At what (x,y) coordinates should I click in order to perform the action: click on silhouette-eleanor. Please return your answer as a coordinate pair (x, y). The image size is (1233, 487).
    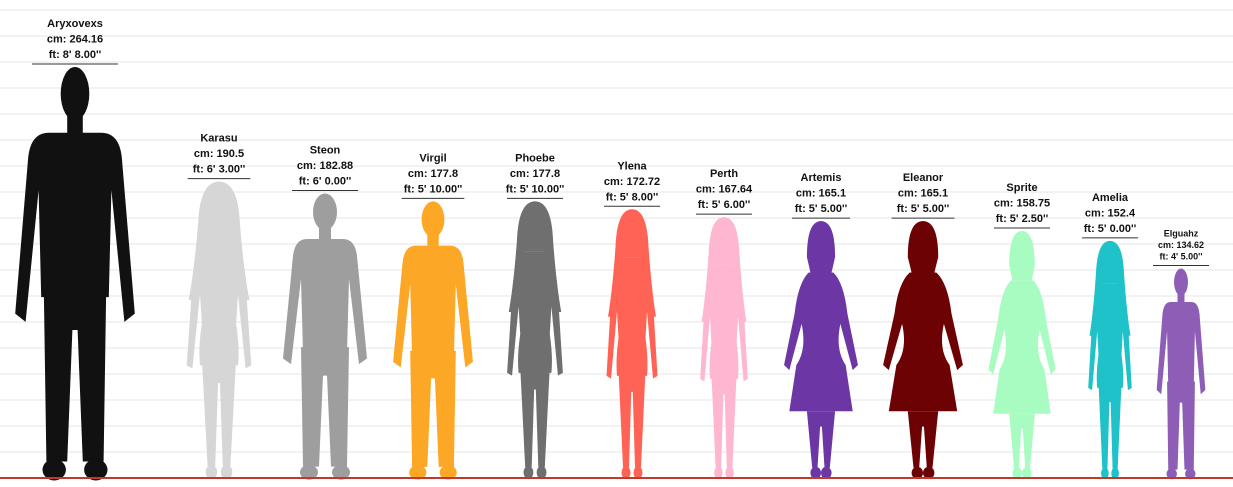
    Looking at the image, I should click on (923, 350).